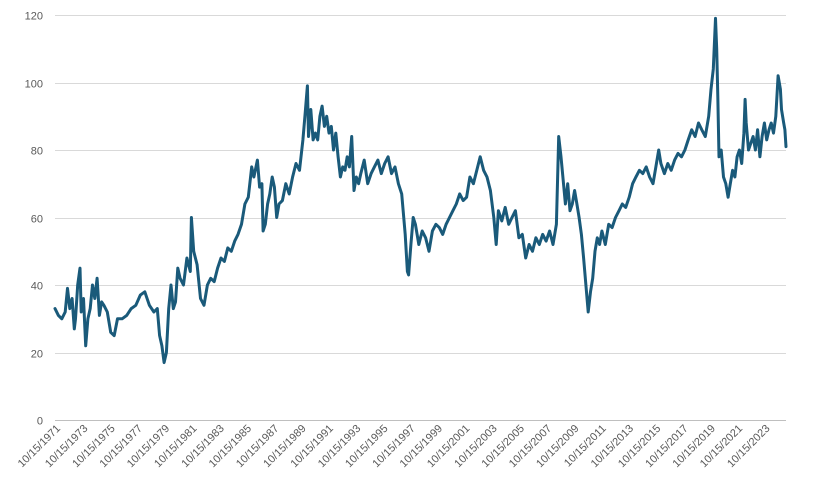 This screenshot has width=813, height=489. What do you see at coordinates (37, 355) in the screenshot?
I see `y-tick-label: 20` at bounding box center [37, 355].